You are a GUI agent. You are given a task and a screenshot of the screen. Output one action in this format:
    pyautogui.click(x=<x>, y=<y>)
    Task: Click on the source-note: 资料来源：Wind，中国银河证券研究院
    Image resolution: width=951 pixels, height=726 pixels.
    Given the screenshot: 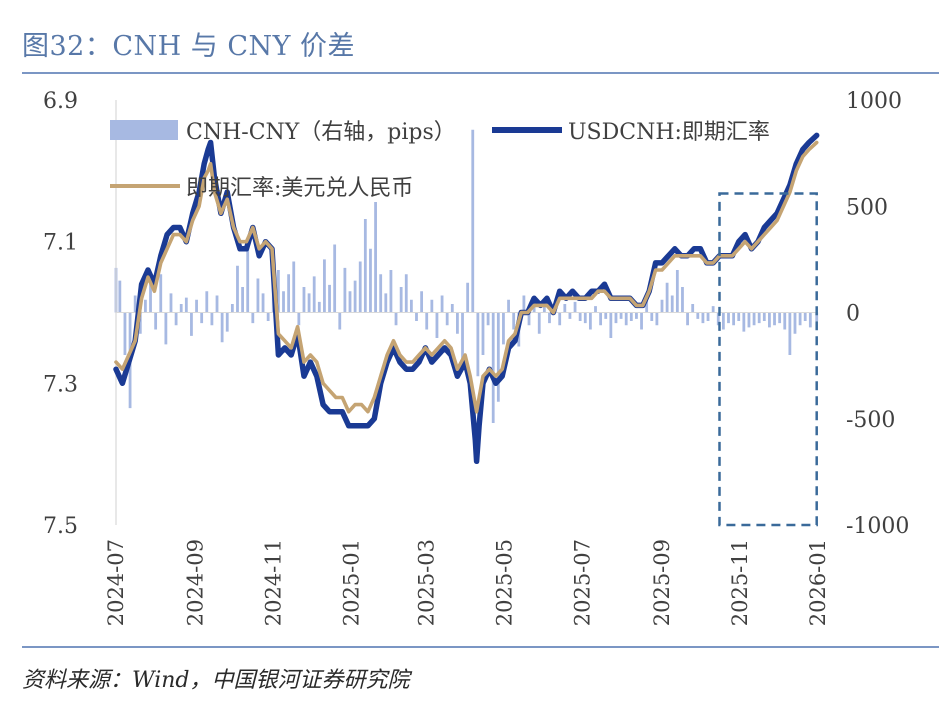 What is the action you would take?
    pyautogui.click(x=216, y=680)
    